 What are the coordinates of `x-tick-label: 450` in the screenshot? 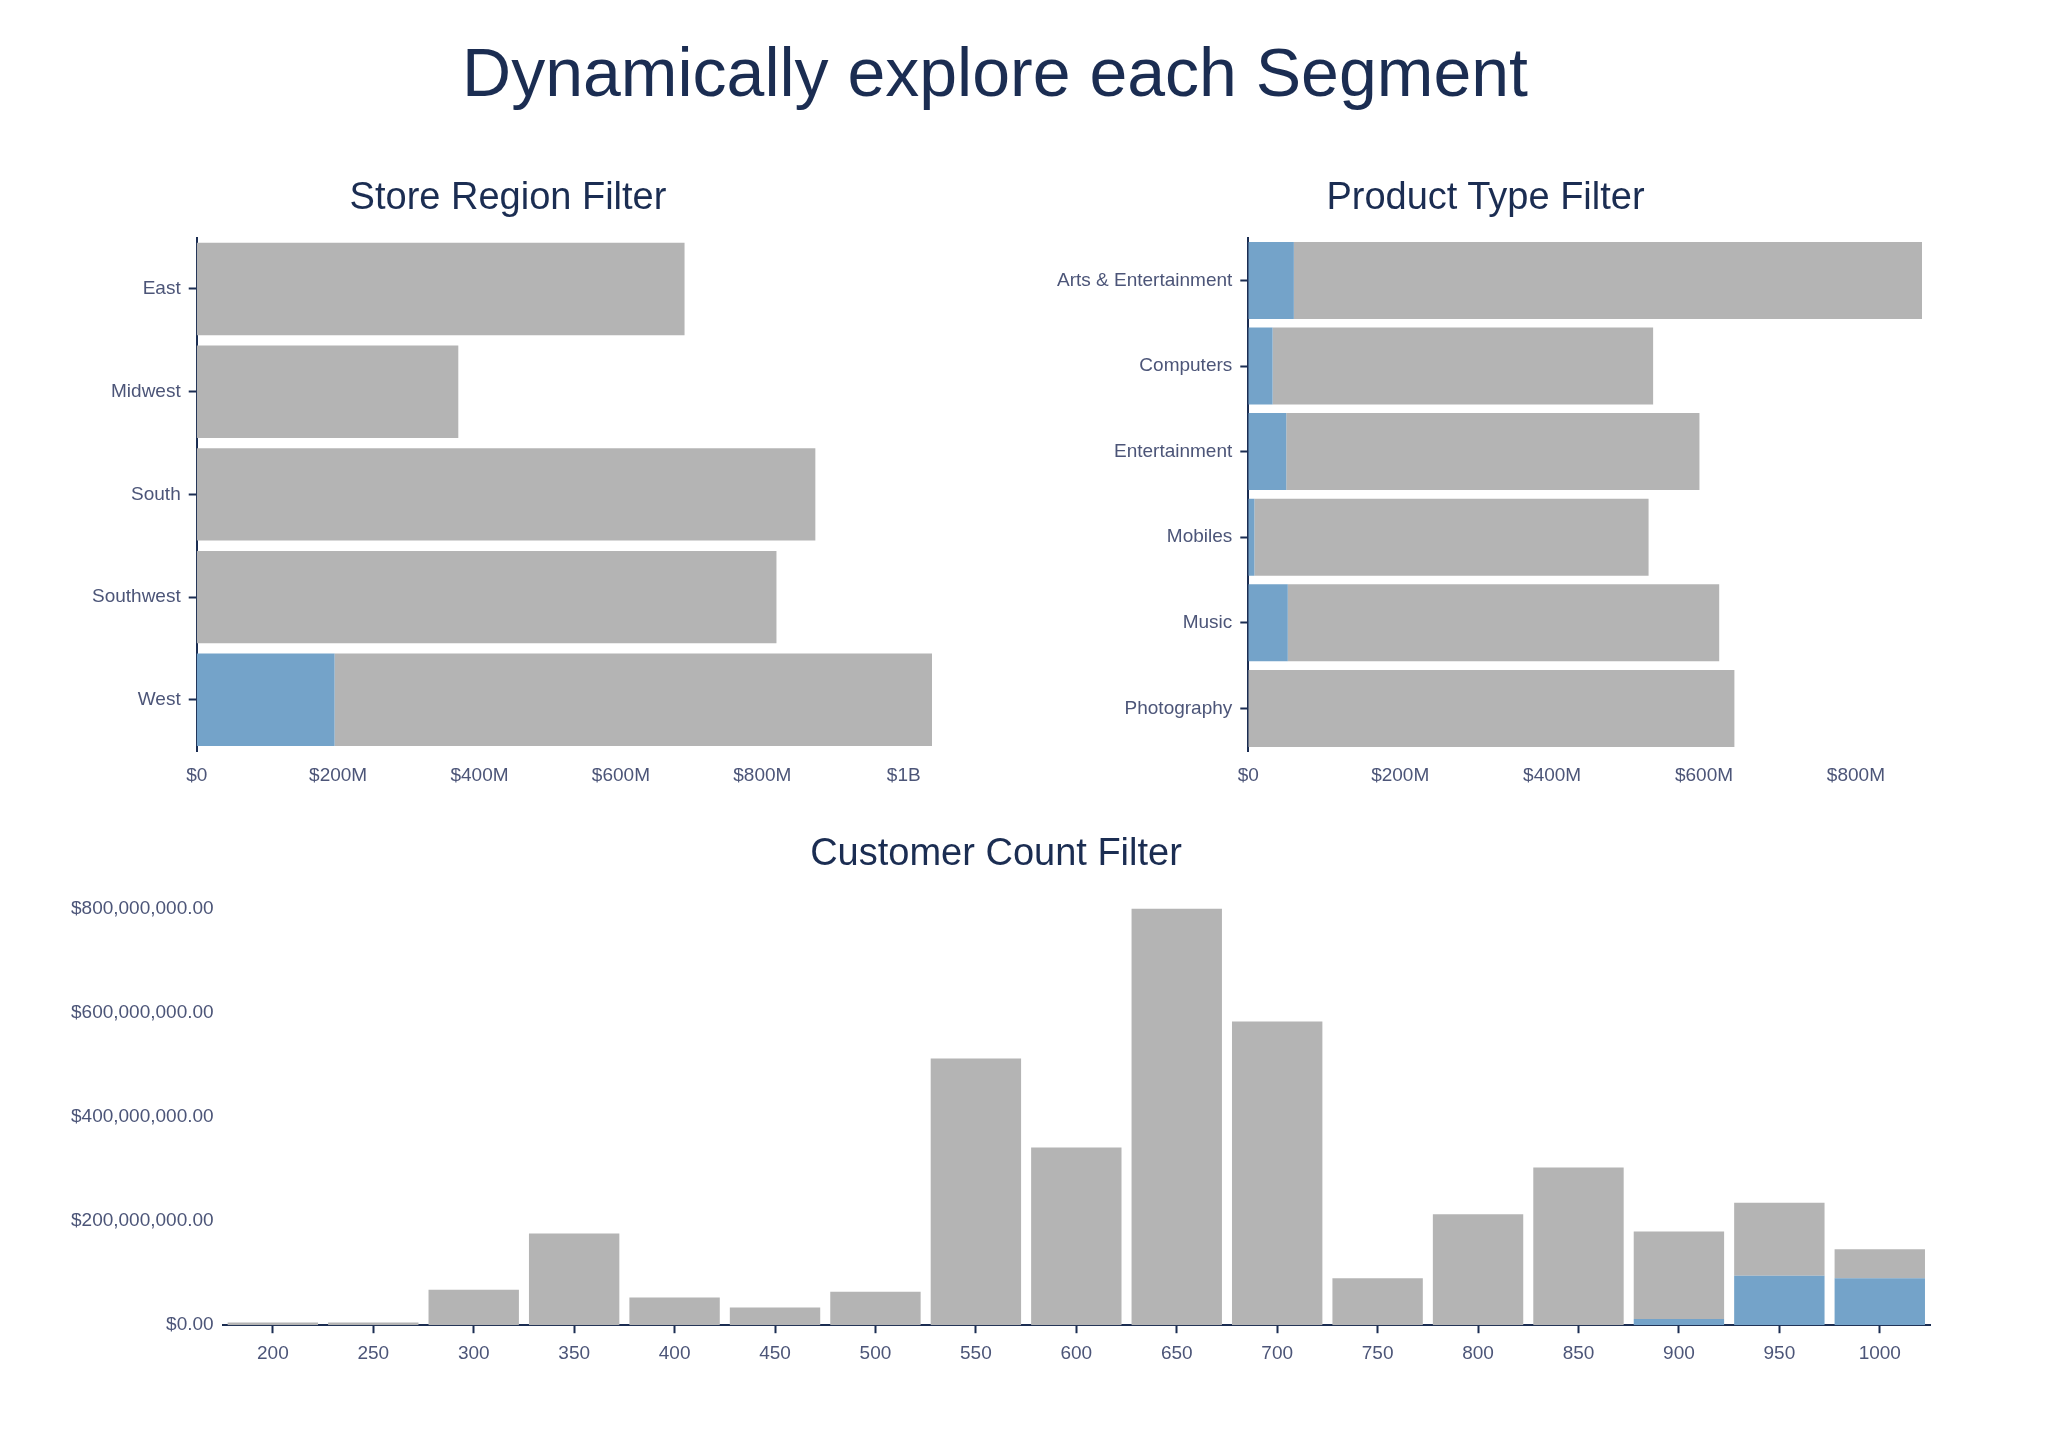 It's located at (775, 1352).